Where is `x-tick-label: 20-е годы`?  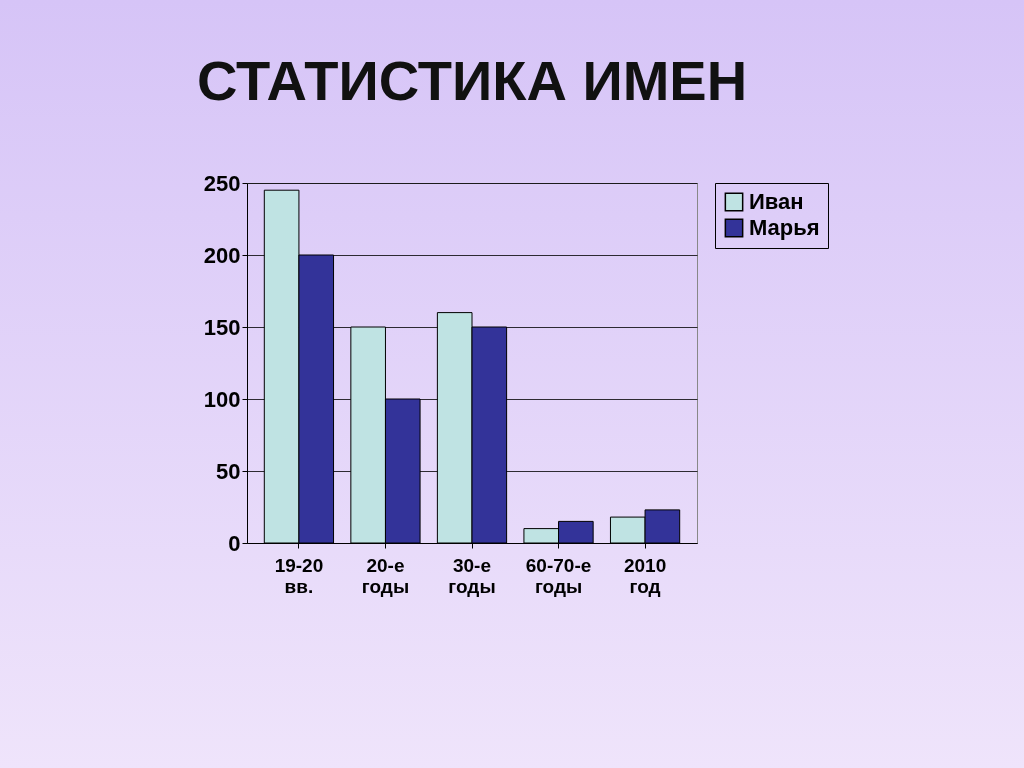
x-tick-label: 20-е годы is located at coordinates (385, 575).